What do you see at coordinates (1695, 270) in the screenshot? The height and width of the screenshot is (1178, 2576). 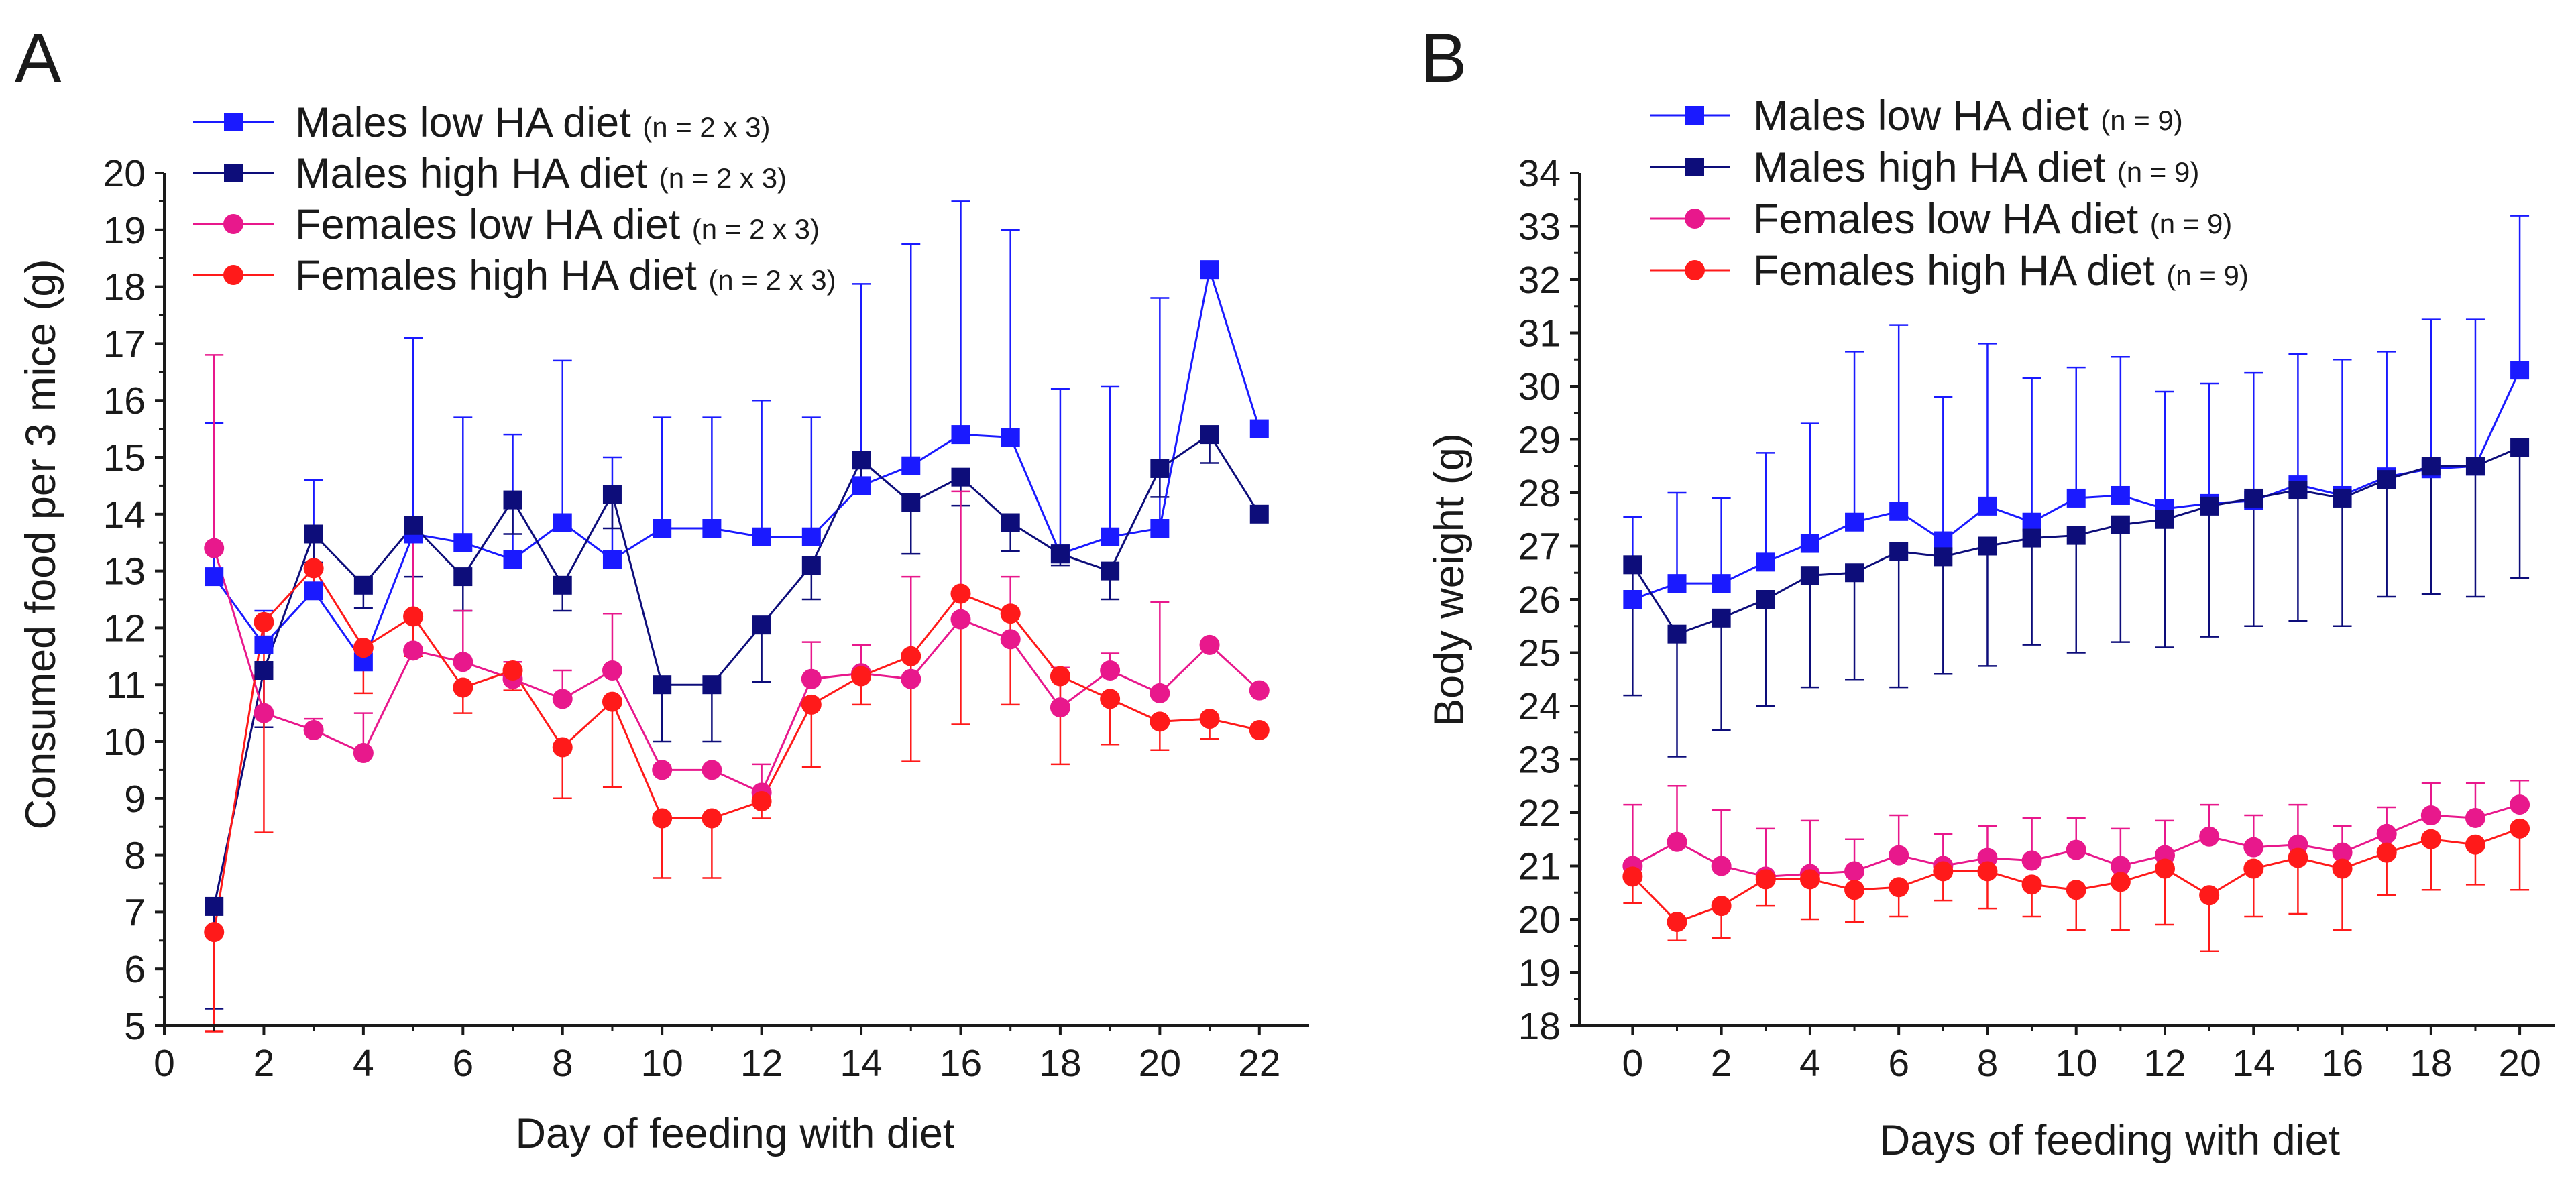 I see `panel-b-legend-marker-females-high-ha-diet` at bounding box center [1695, 270].